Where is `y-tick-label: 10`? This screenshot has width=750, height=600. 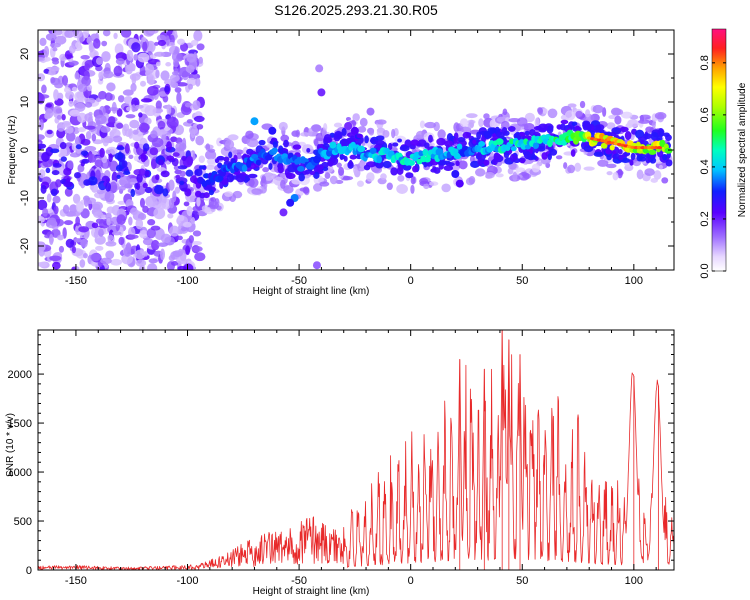 y-tick-label: 10 is located at coordinates (25, 102).